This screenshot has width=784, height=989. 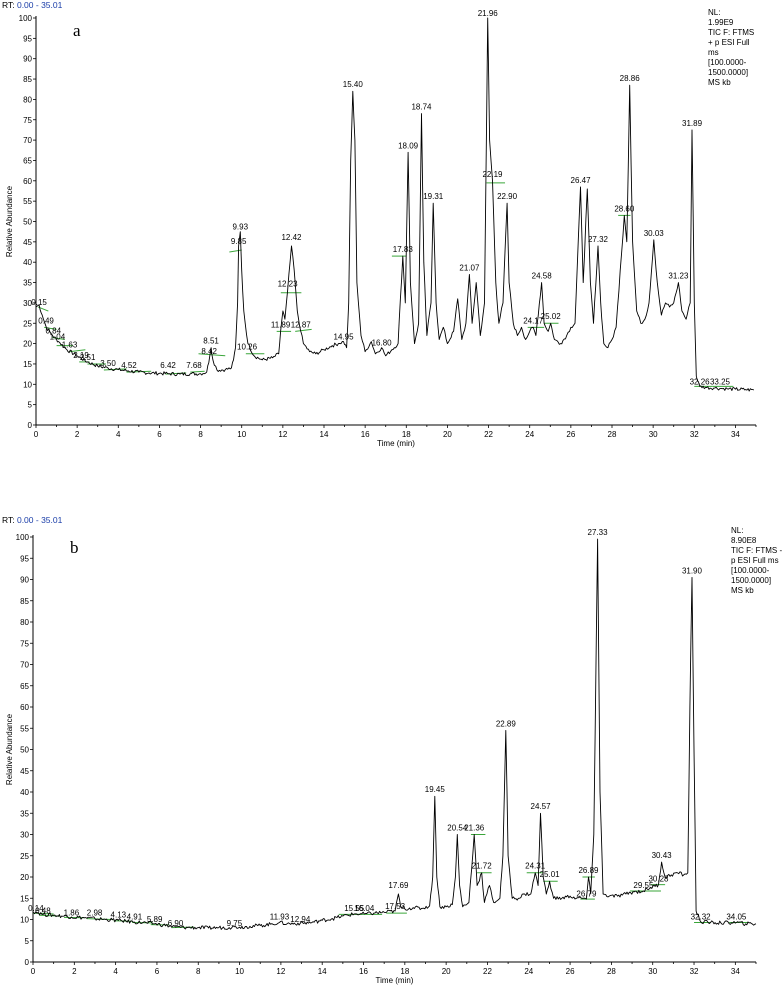 What do you see at coordinates (744, 540) in the screenshot?
I see `info-line: 8.90E8` at bounding box center [744, 540].